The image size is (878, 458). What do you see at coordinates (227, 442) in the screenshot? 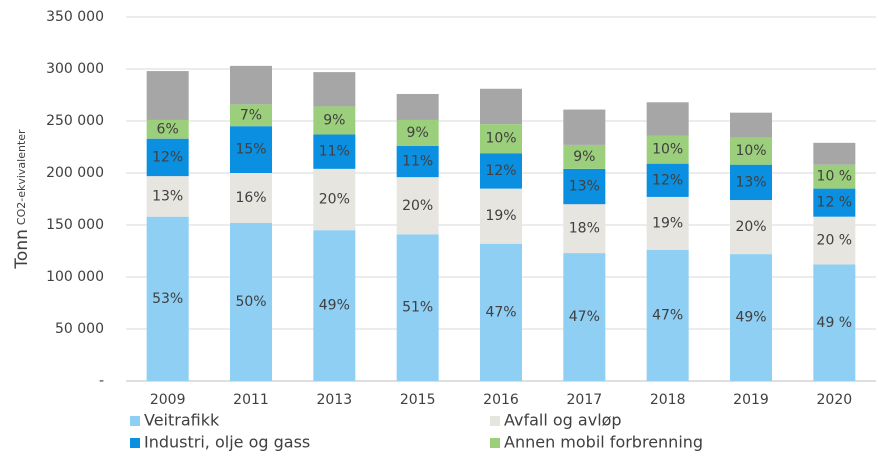
I see `legend-label: Industri, olje og gass` at bounding box center [227, 442].